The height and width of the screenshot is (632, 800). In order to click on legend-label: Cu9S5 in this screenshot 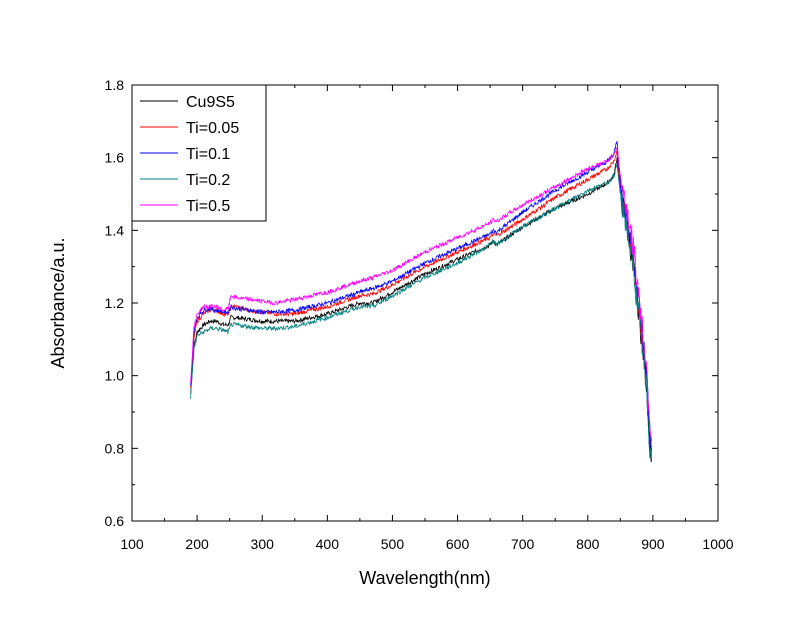, I will do `click(210, 102)`.